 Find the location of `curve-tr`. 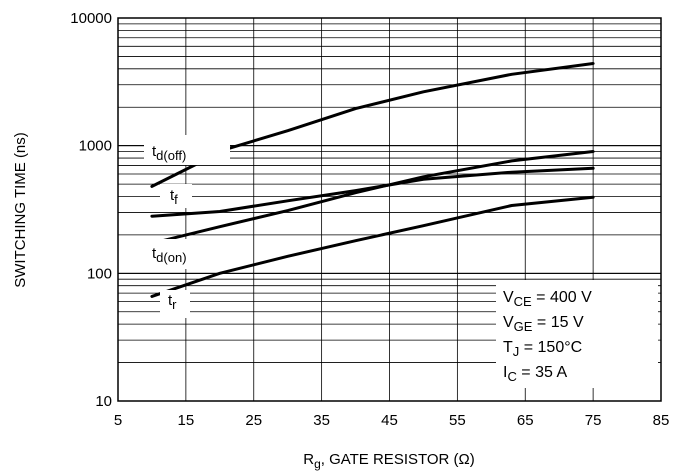

curve-tr is located at coordinates (372, 246).